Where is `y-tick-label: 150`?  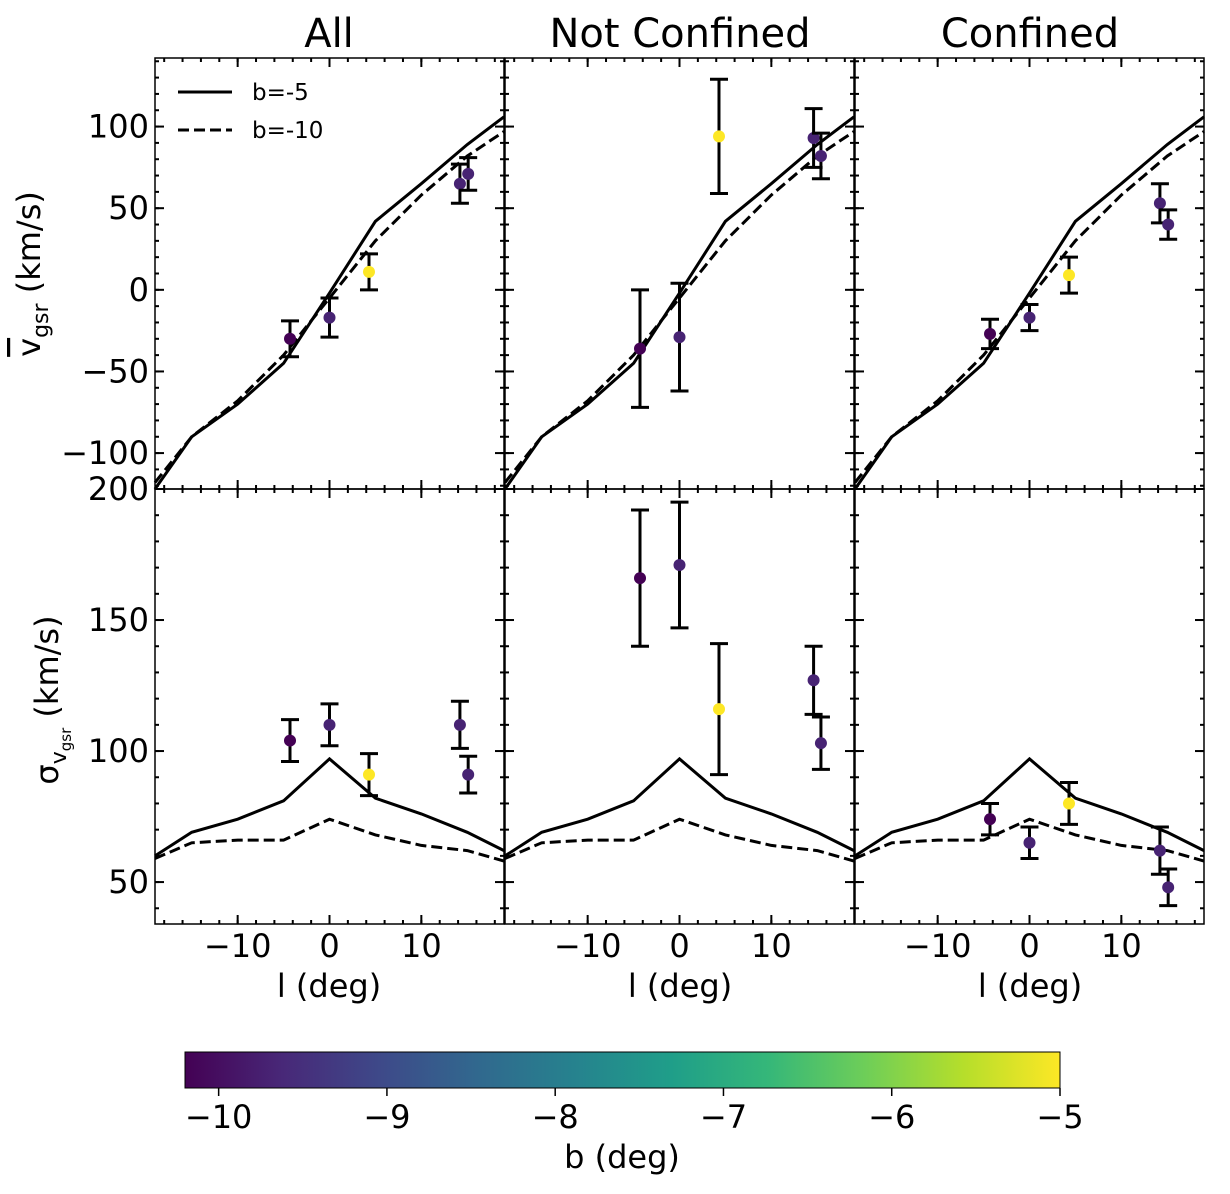
y-tick-label: 150 is located at coordinates (118, 620).